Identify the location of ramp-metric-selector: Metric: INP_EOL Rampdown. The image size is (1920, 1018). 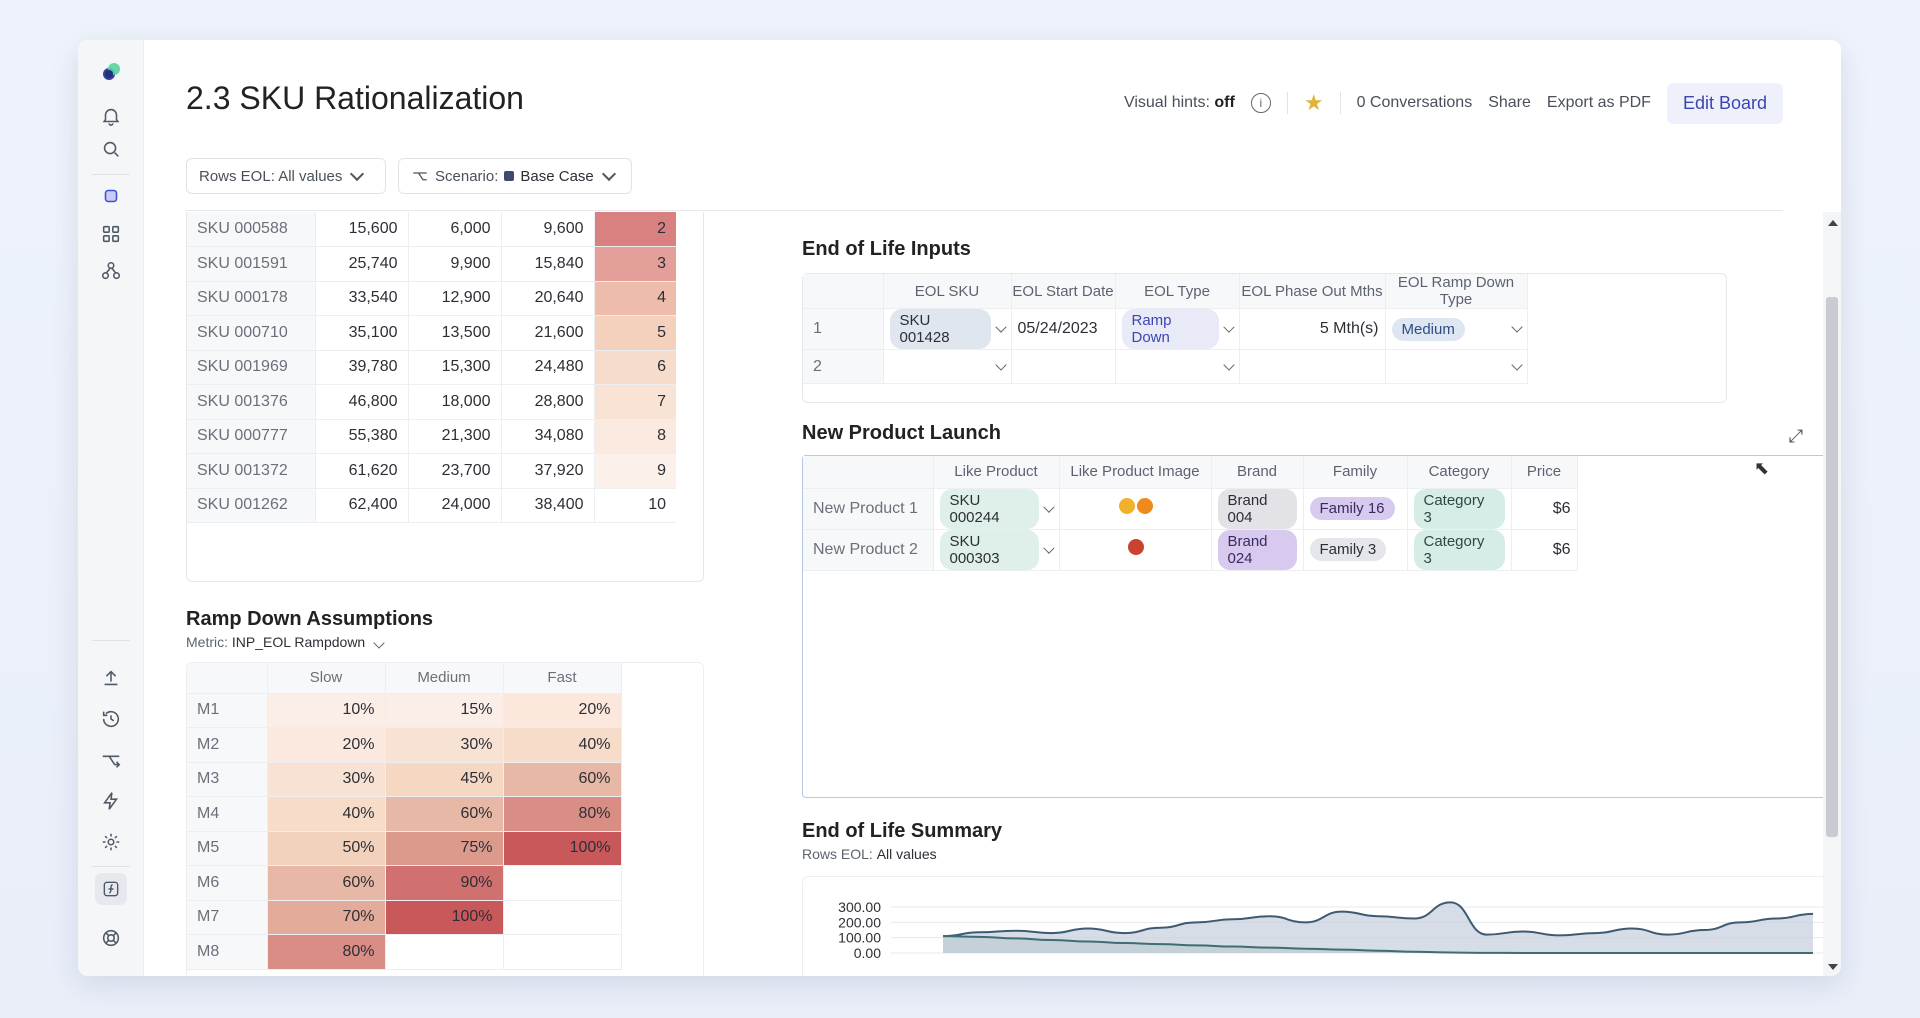
(285, 642).